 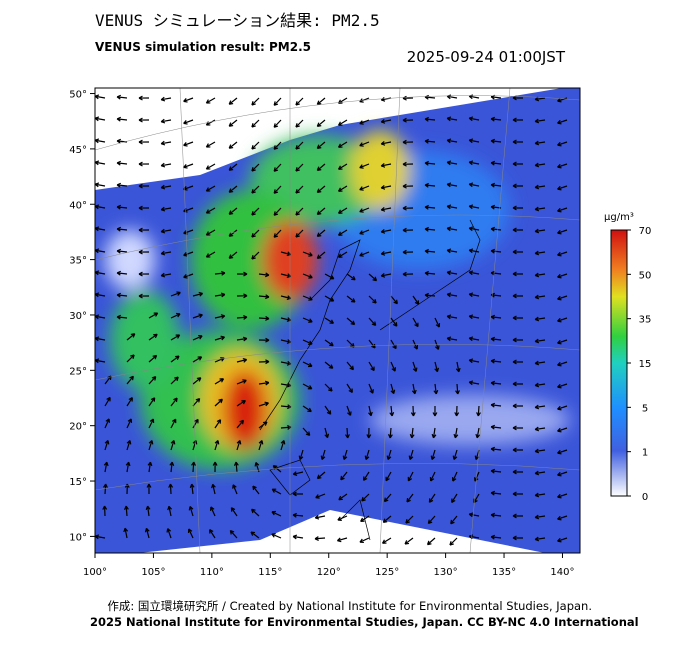 What do you see at coordinates (446, 572) in the screenshot?
I see `x-tick-label: 130°` at bounding box center [446, 572].